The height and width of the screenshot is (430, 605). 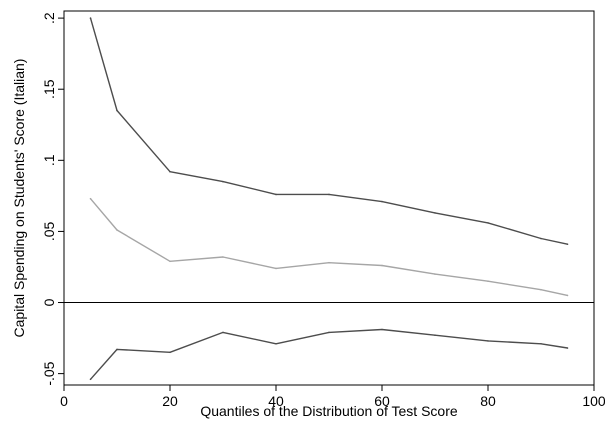 What do you see at coordinates (64, 401) in the screenshot?
I see `x-tick-label: 0` at bounding box center [64, 401].